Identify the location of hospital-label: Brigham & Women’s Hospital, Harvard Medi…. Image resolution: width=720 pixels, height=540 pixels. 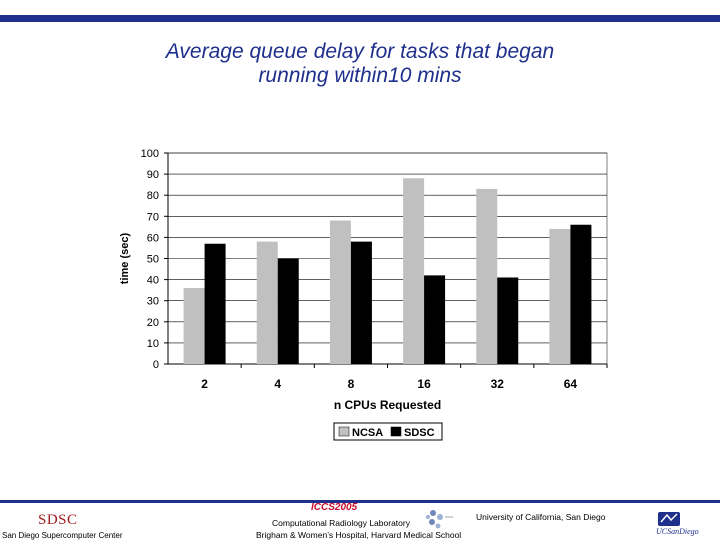
(359, 535).